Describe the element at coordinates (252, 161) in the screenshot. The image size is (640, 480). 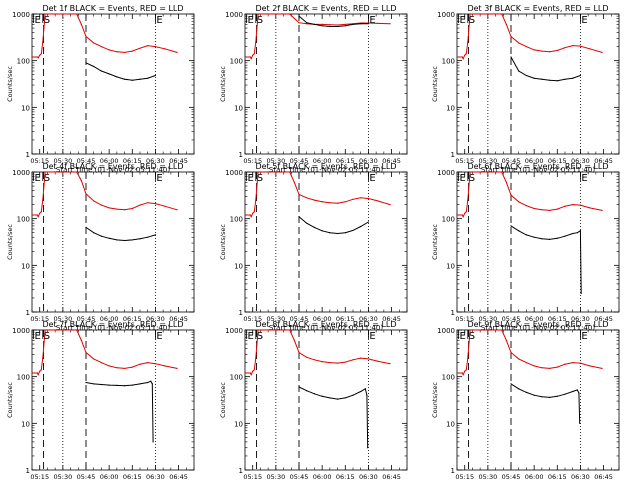
I see `x-tick-label: 05:15` at that location.